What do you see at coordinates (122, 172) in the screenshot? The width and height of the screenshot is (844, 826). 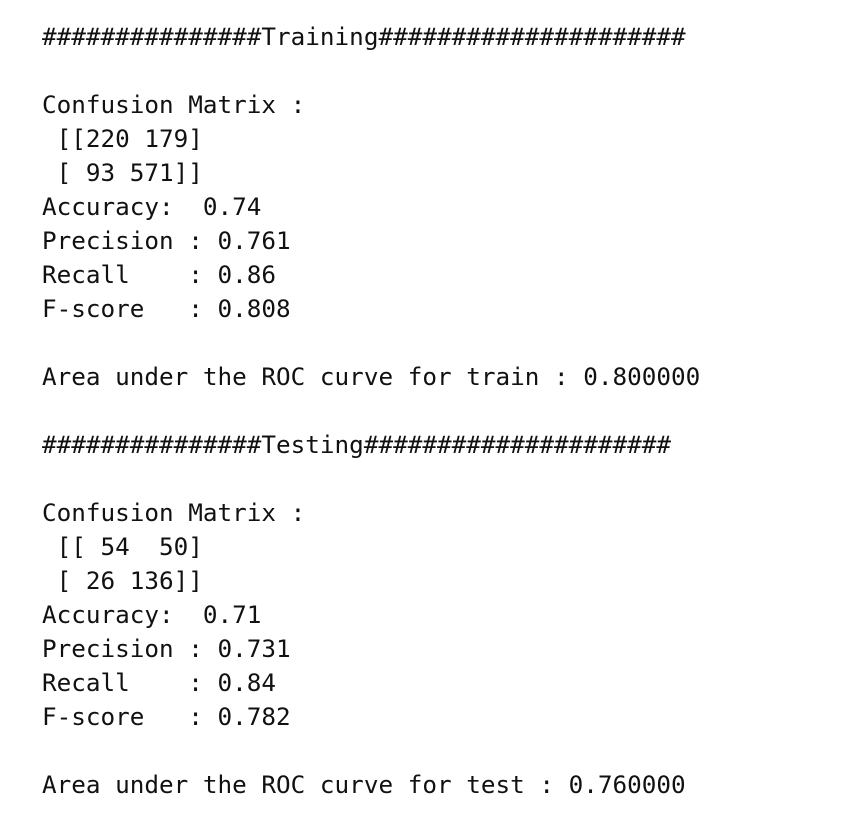 I see `training-matrix-row-2: [ 93 571]]` at bounding box center [122, 172].